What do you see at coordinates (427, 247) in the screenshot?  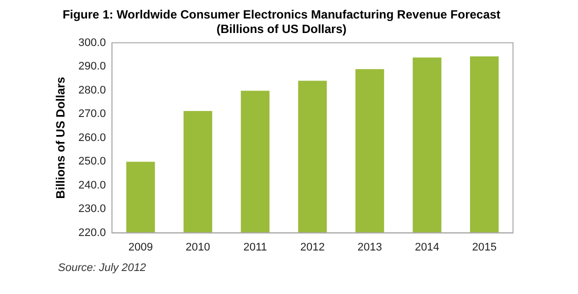 I see `x-tick-label: 2014` at bounding box center [427, 247].